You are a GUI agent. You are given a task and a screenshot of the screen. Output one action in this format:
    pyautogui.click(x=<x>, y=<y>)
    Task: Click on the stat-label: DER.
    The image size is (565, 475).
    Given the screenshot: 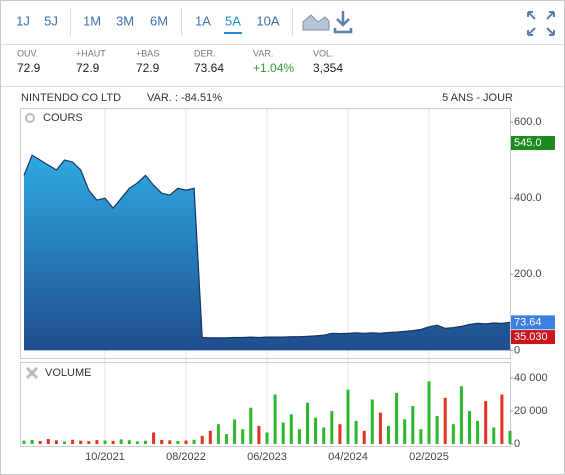 What is the action you would take?
    pyautogui.click(x=205, y=53)
    